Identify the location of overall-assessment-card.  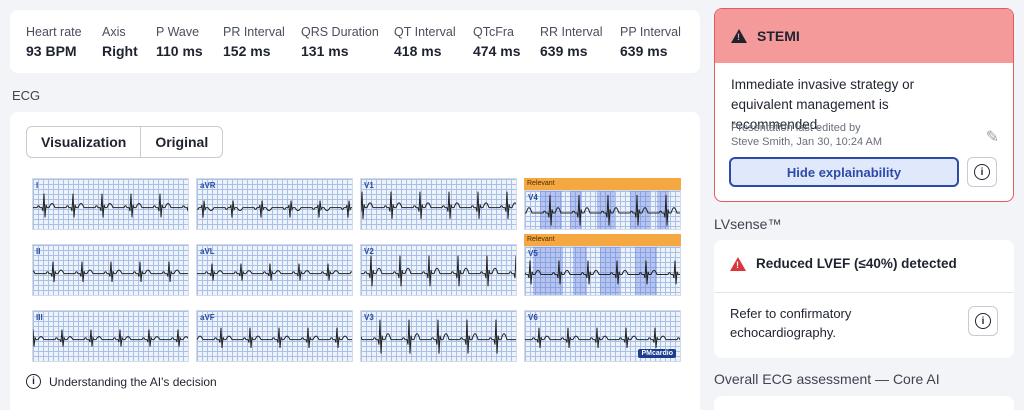
(864, 403).